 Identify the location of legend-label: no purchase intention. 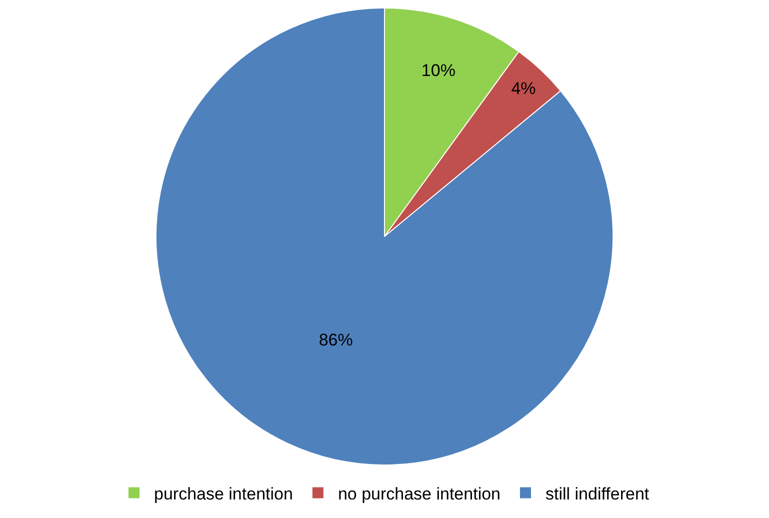
(419, 494).